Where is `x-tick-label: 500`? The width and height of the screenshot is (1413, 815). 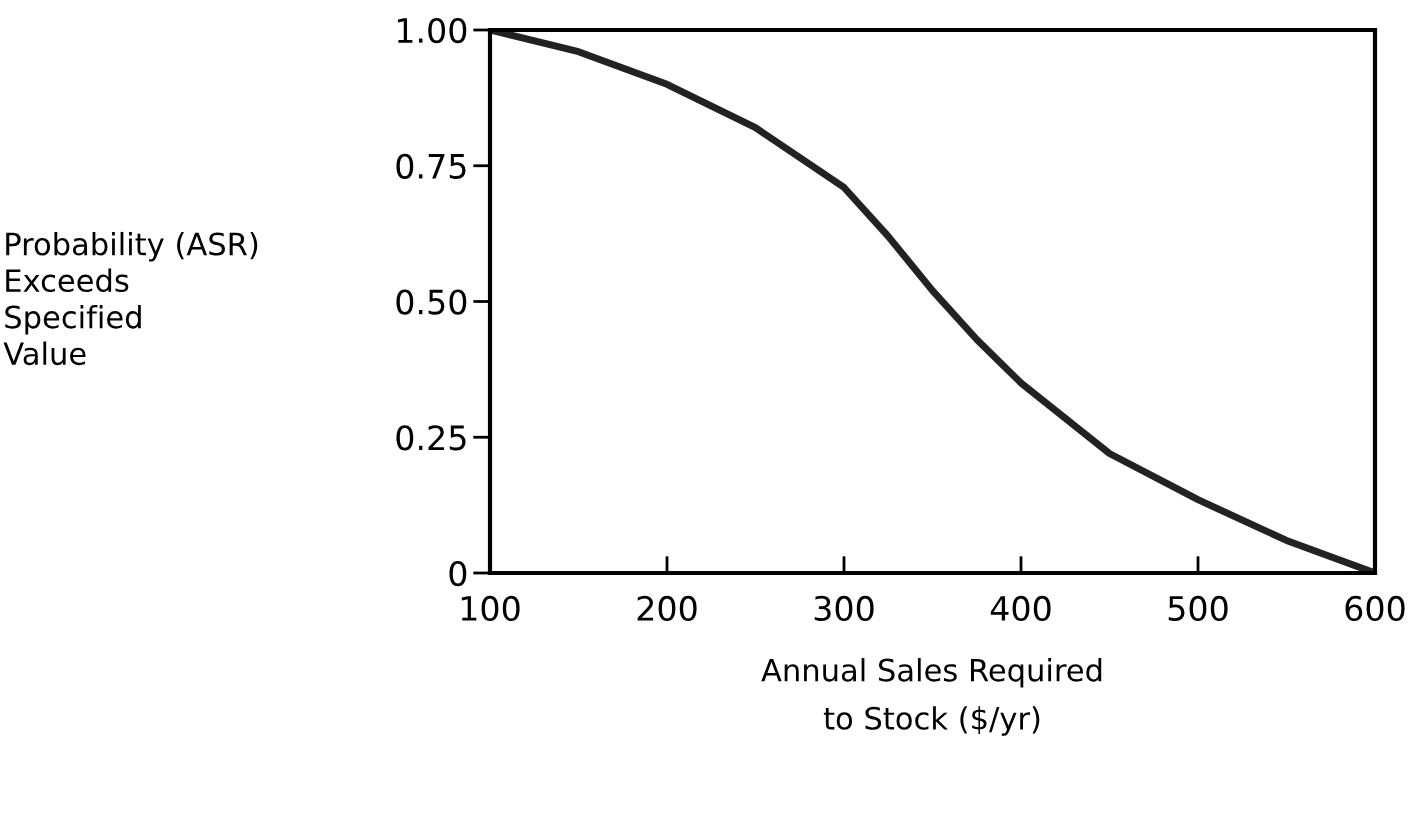
x-tick-label: 500 is located at coordinates (1198, 608).